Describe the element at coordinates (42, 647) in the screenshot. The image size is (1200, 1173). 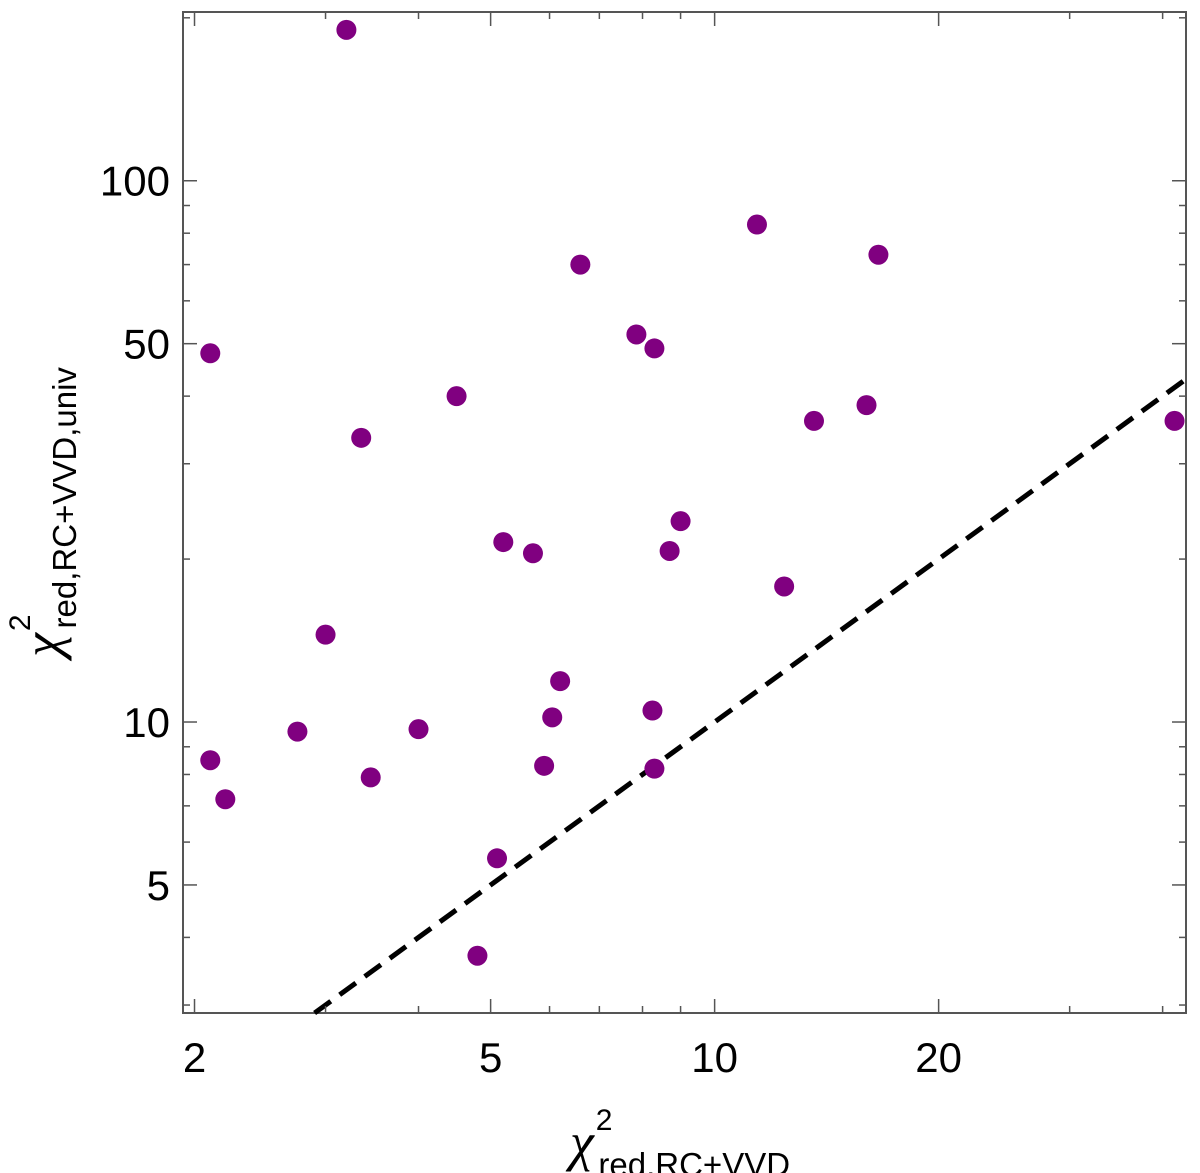
I see `y-axis-label-main: χ` at that location.